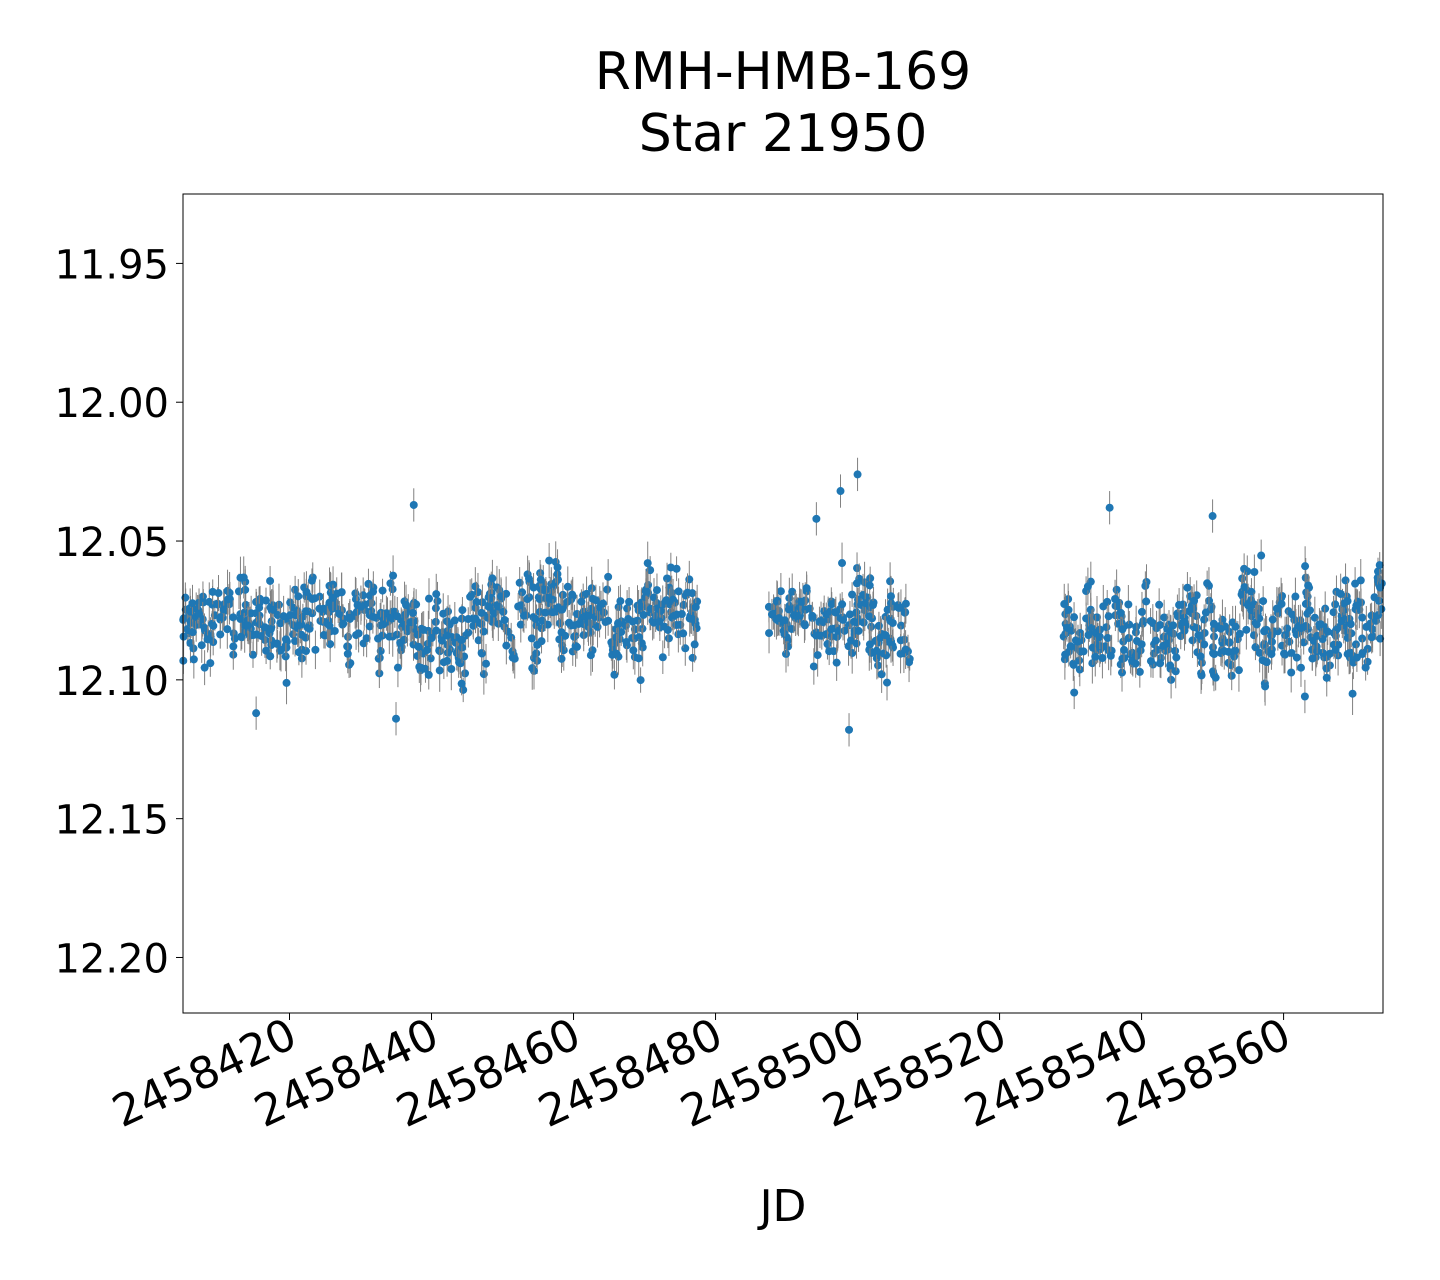  I want to click on chart-title-line-2: Star 21950, so click(783, 134).